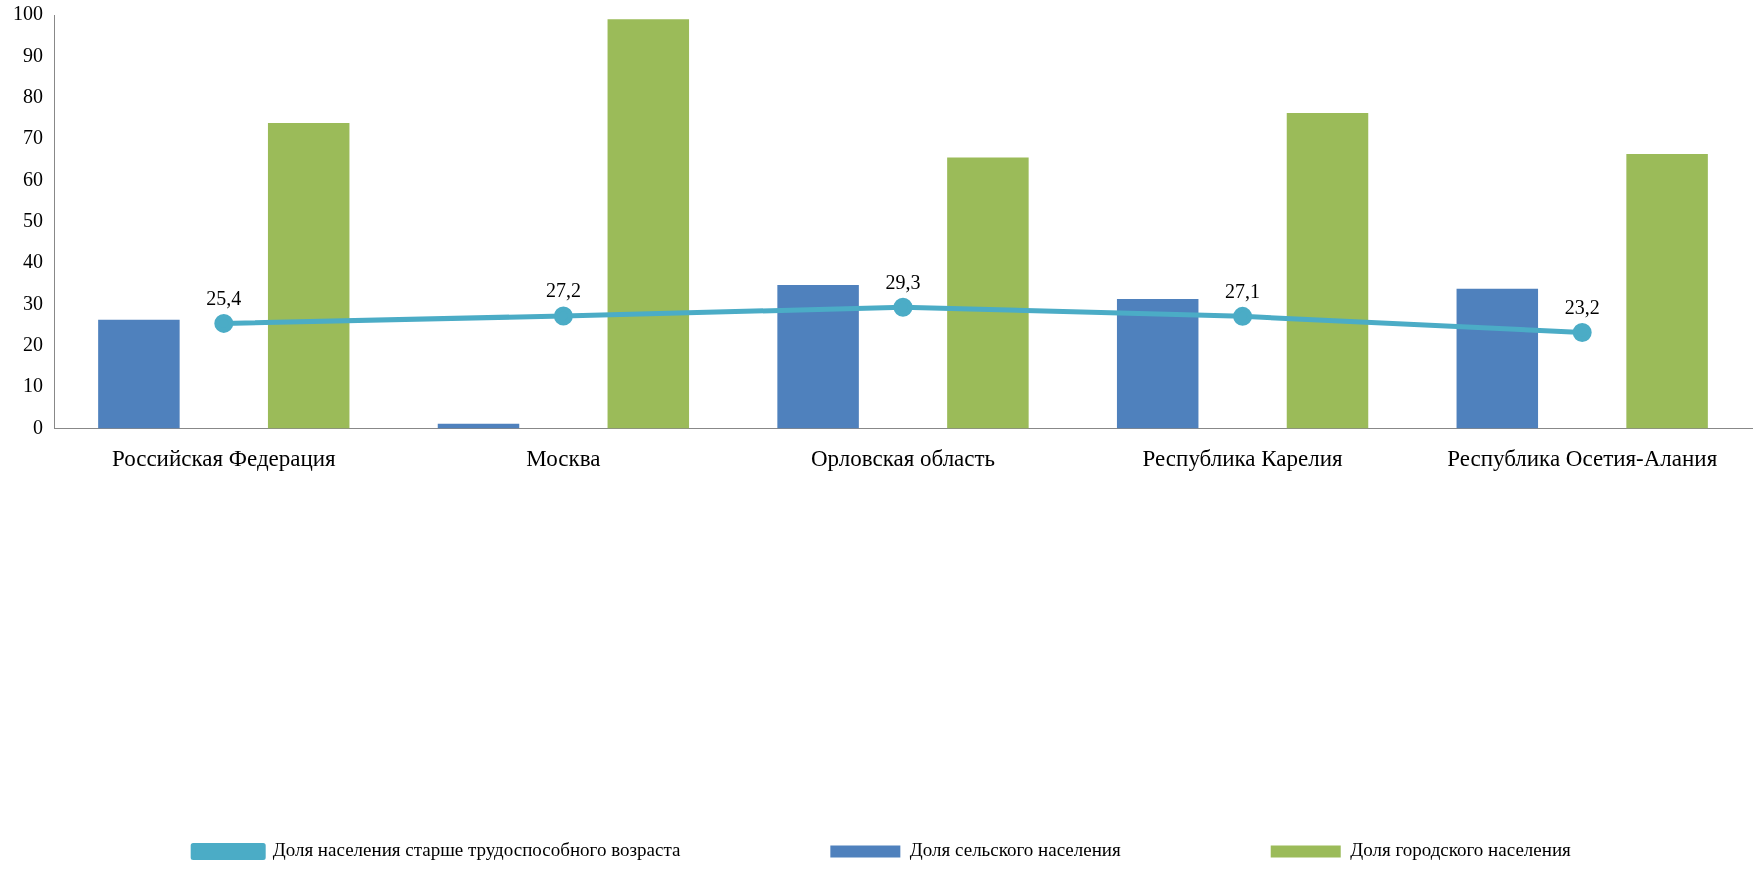 This screenshot has width=1764, height=881. I want to click on y-tick-label: 60, so click(33, 178).